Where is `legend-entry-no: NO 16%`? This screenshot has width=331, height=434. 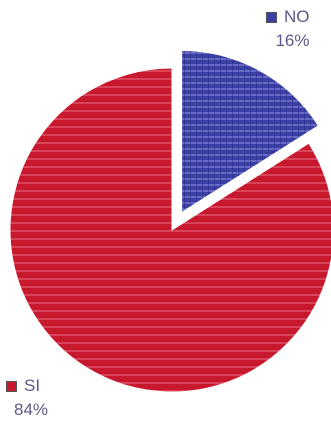 legend-entry-no: NO 16% is located at coordinates (288, 29).